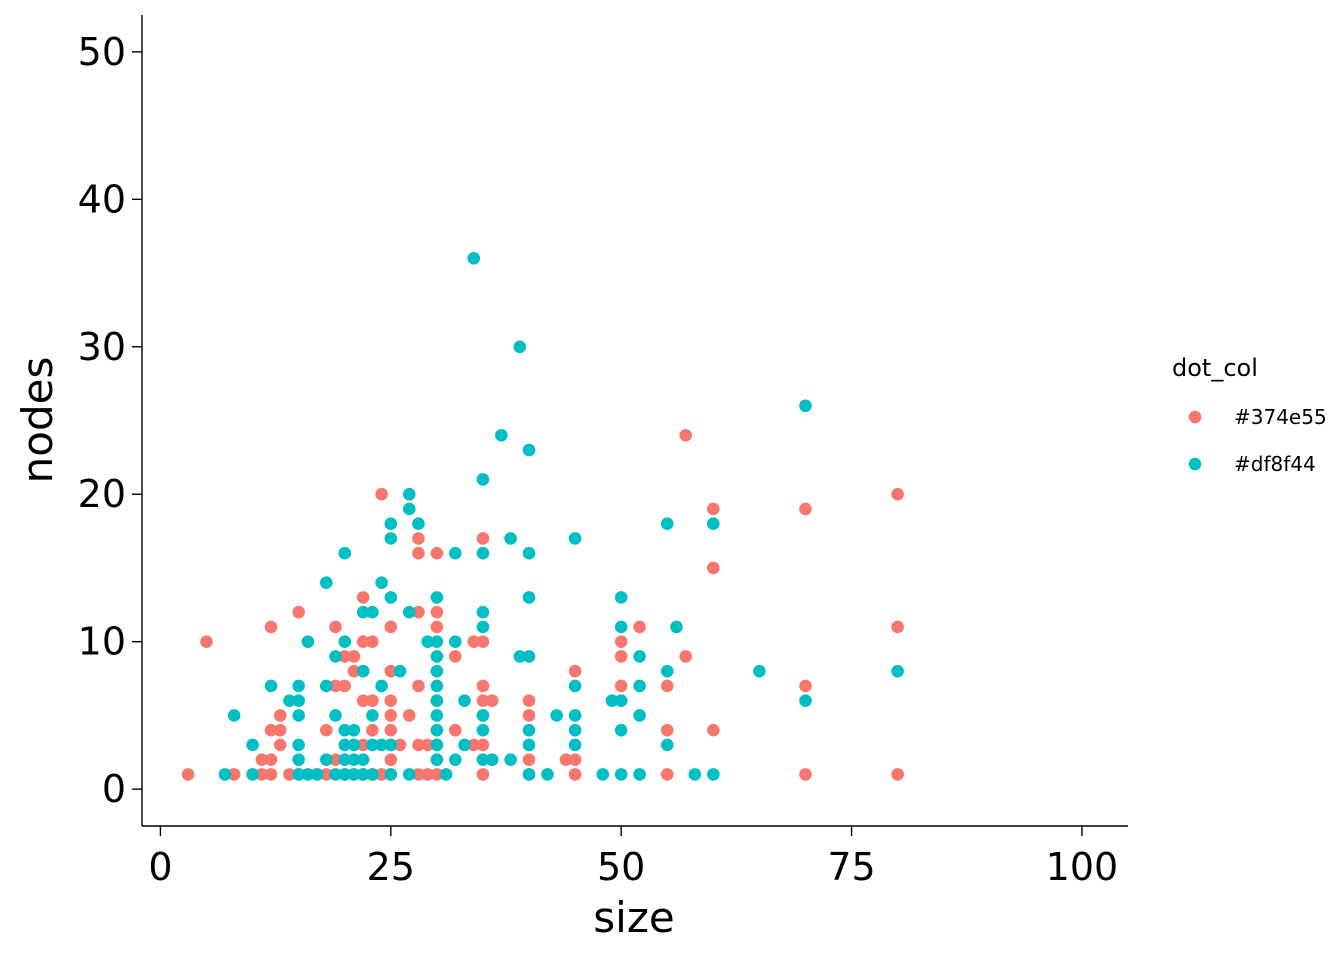 This screenshot has height=960, width=1344. I want to click on legend-label: #df8f44, so click(1275, 464).